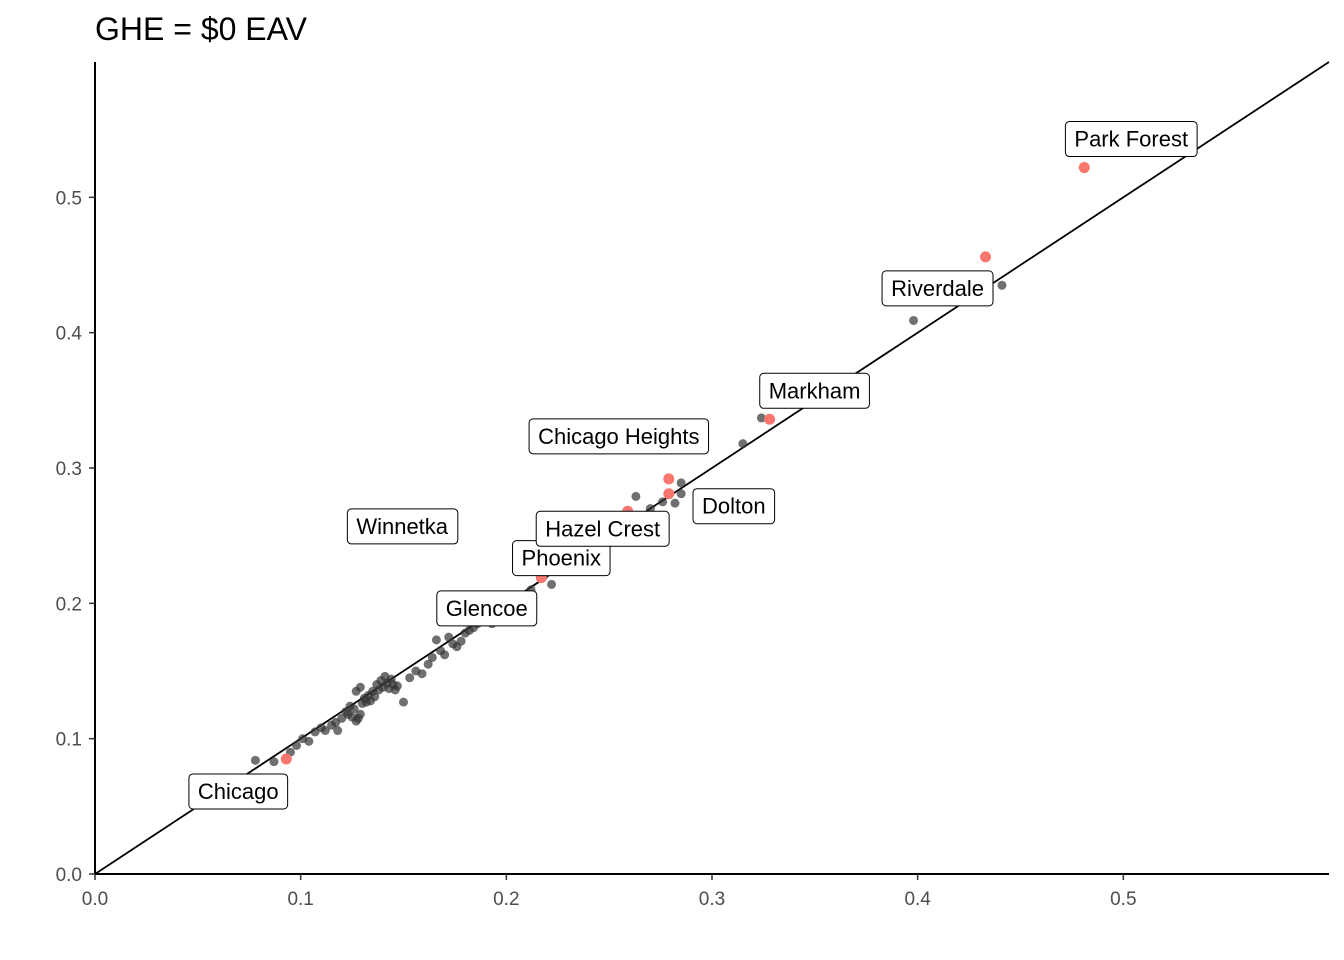  Describe the element at coordinates (917, 899) in the screenshot. I see `x-tick-label: 0.4` at that location.